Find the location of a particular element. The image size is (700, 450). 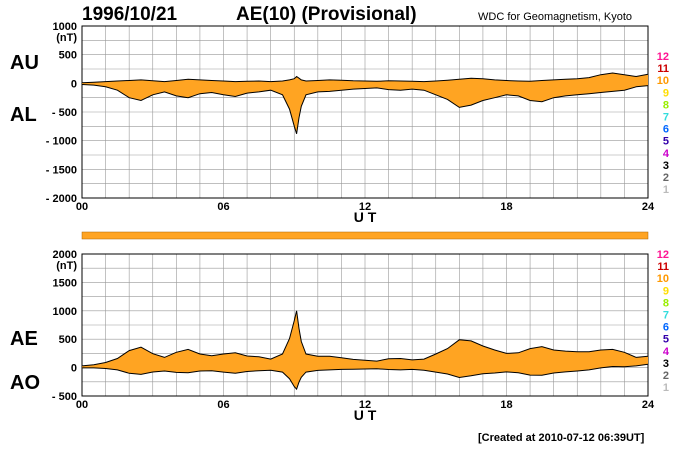

series-line-al is located at coordinates (365, 109).